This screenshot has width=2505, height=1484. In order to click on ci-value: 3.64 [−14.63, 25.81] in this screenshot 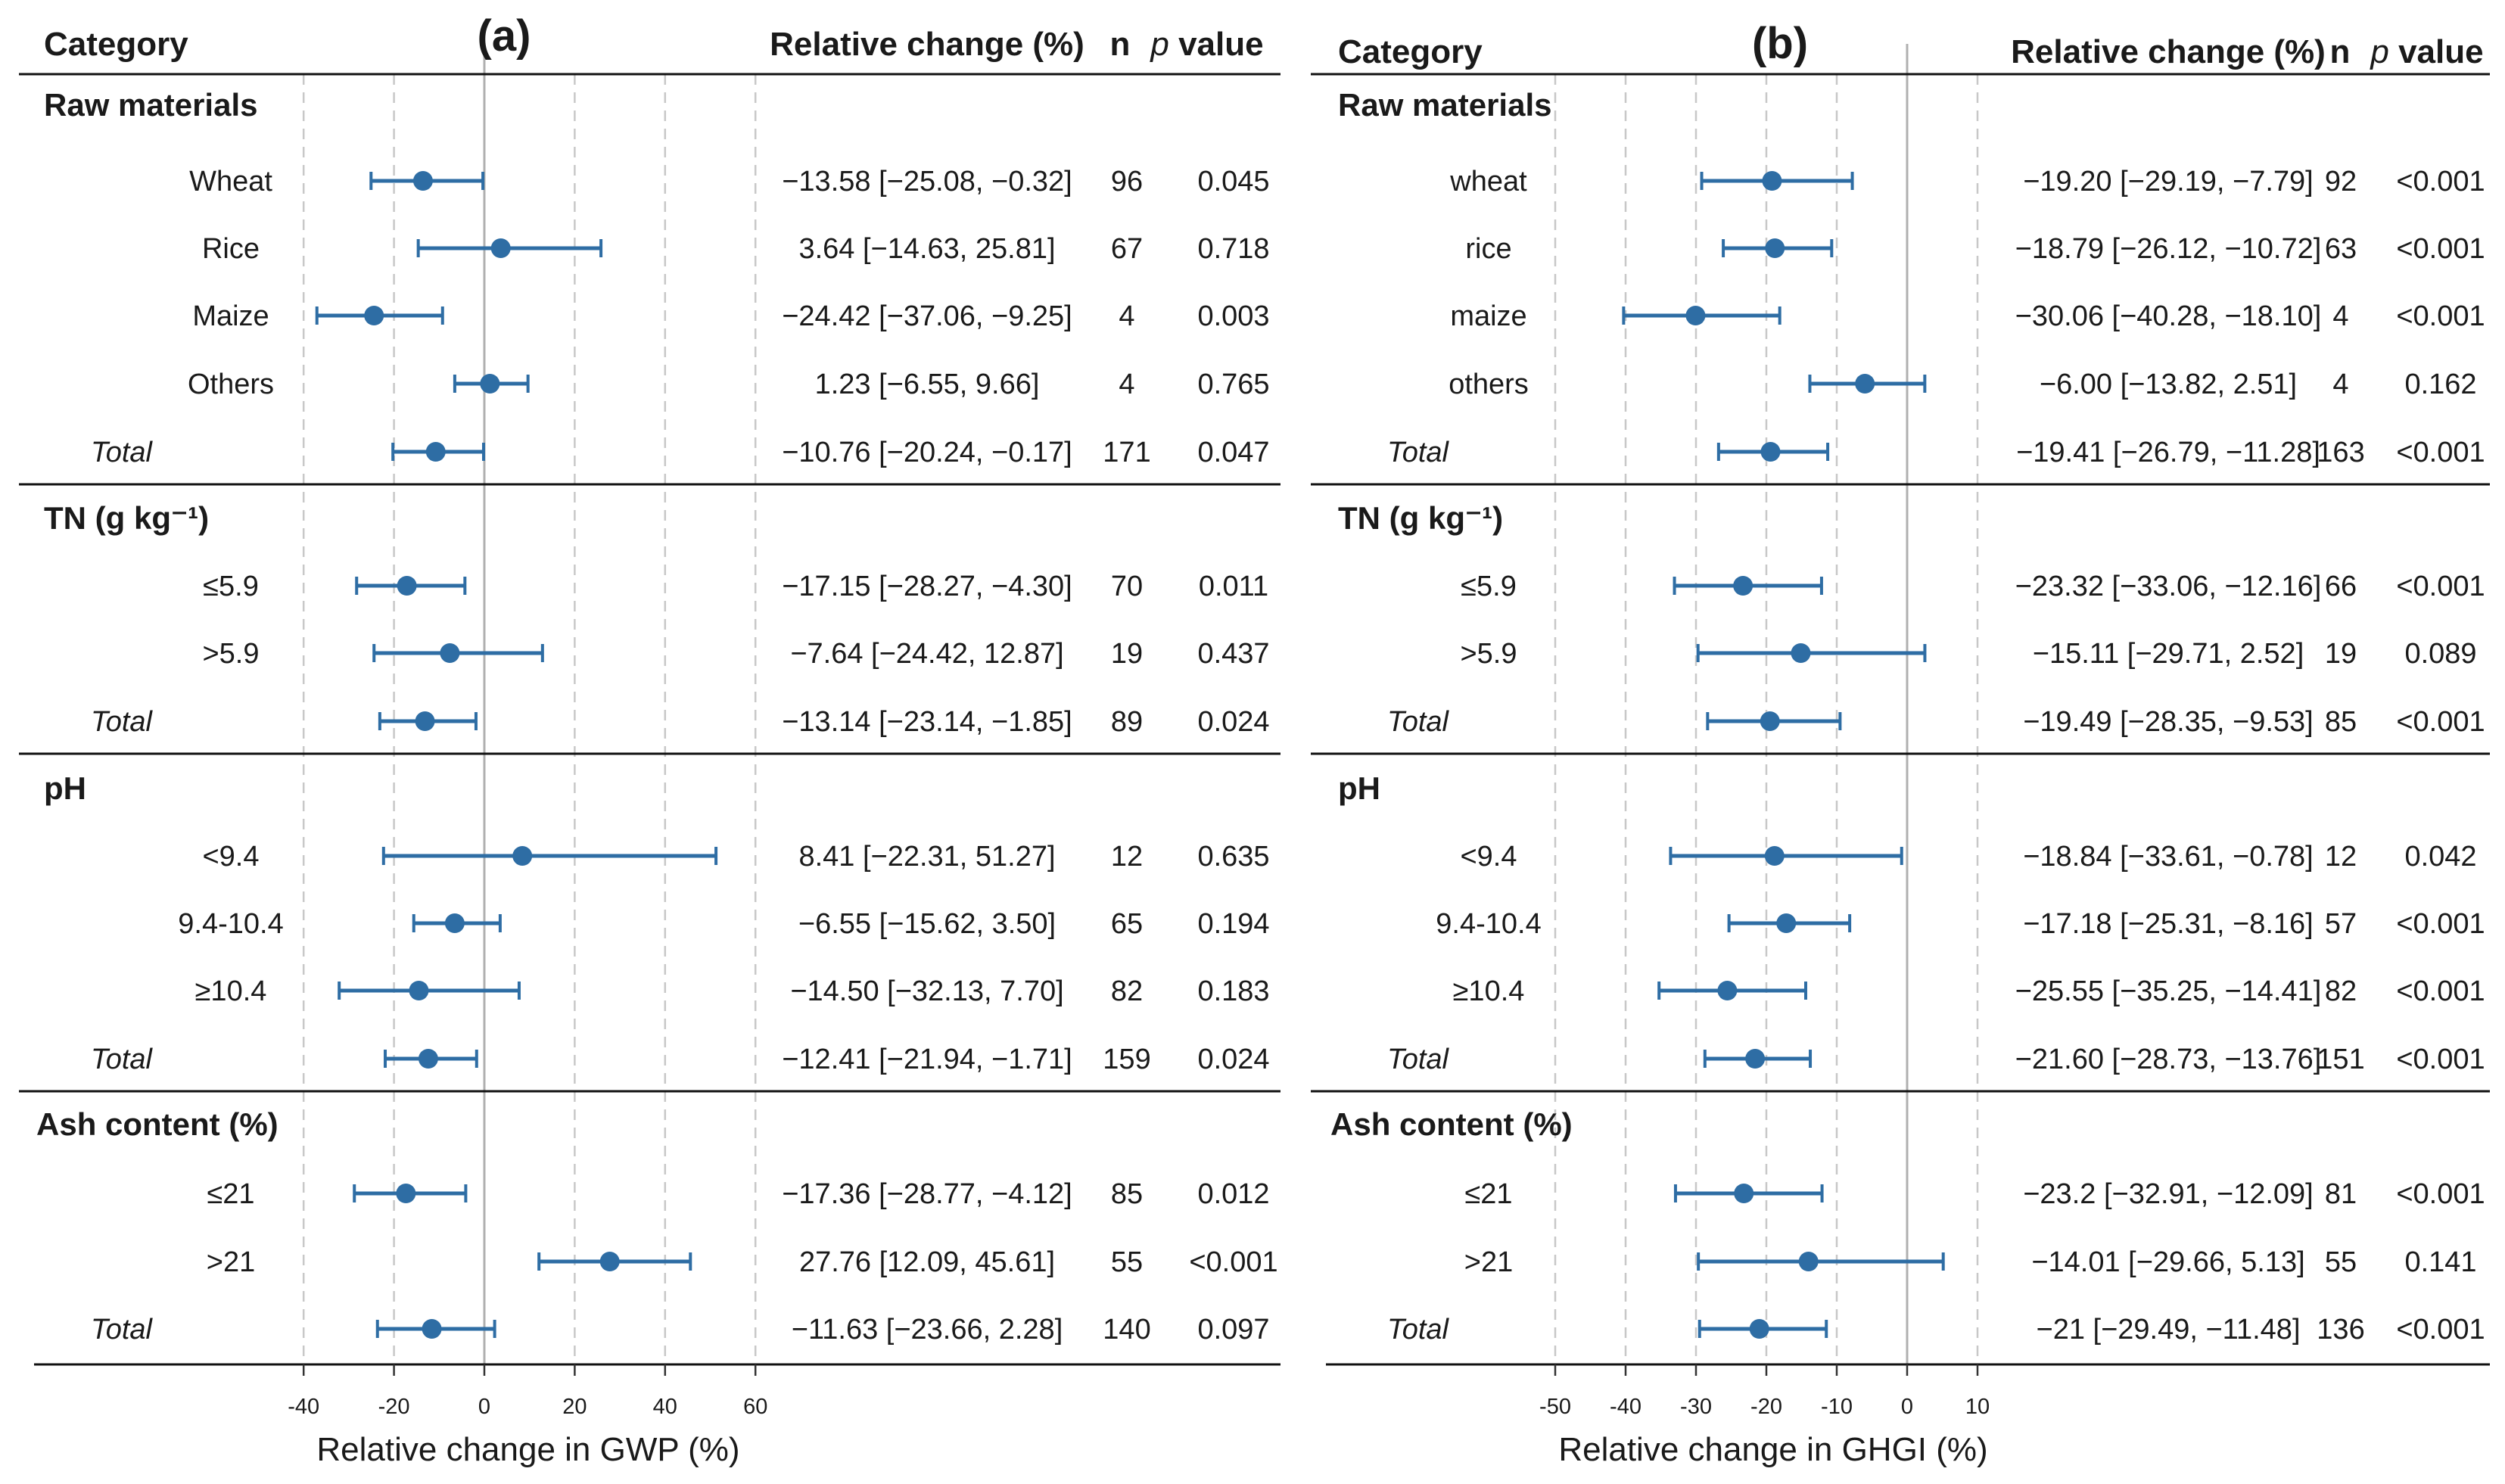, I will do `click(926, 249)`.